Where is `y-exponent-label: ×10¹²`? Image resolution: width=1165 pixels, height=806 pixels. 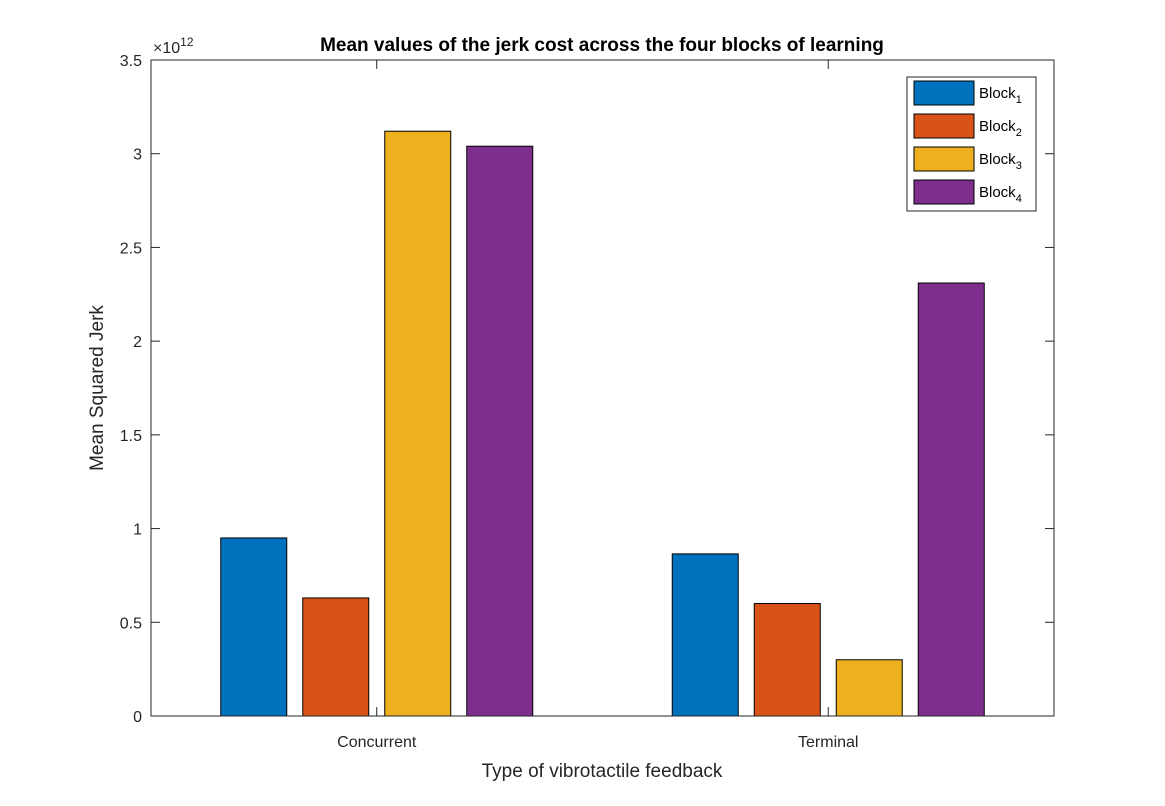
y-exponent-label: ×10¹² is located at coordinates (173, 46).